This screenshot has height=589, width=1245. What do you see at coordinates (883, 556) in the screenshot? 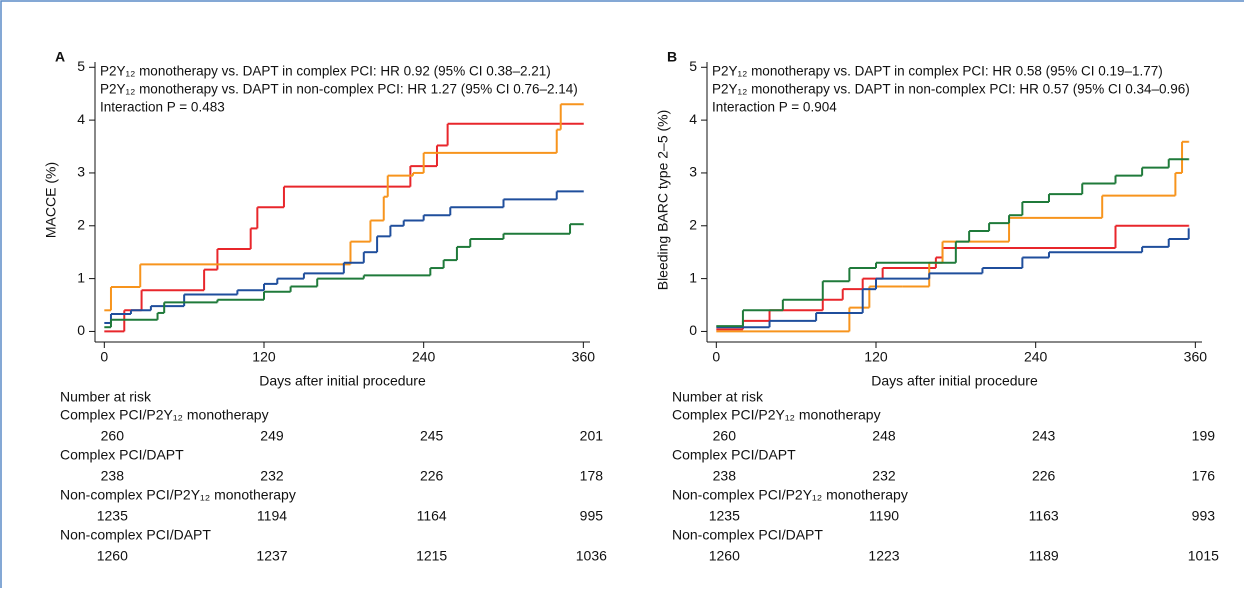
I see `risk-count: 1223` at bounding box center [883, 556].